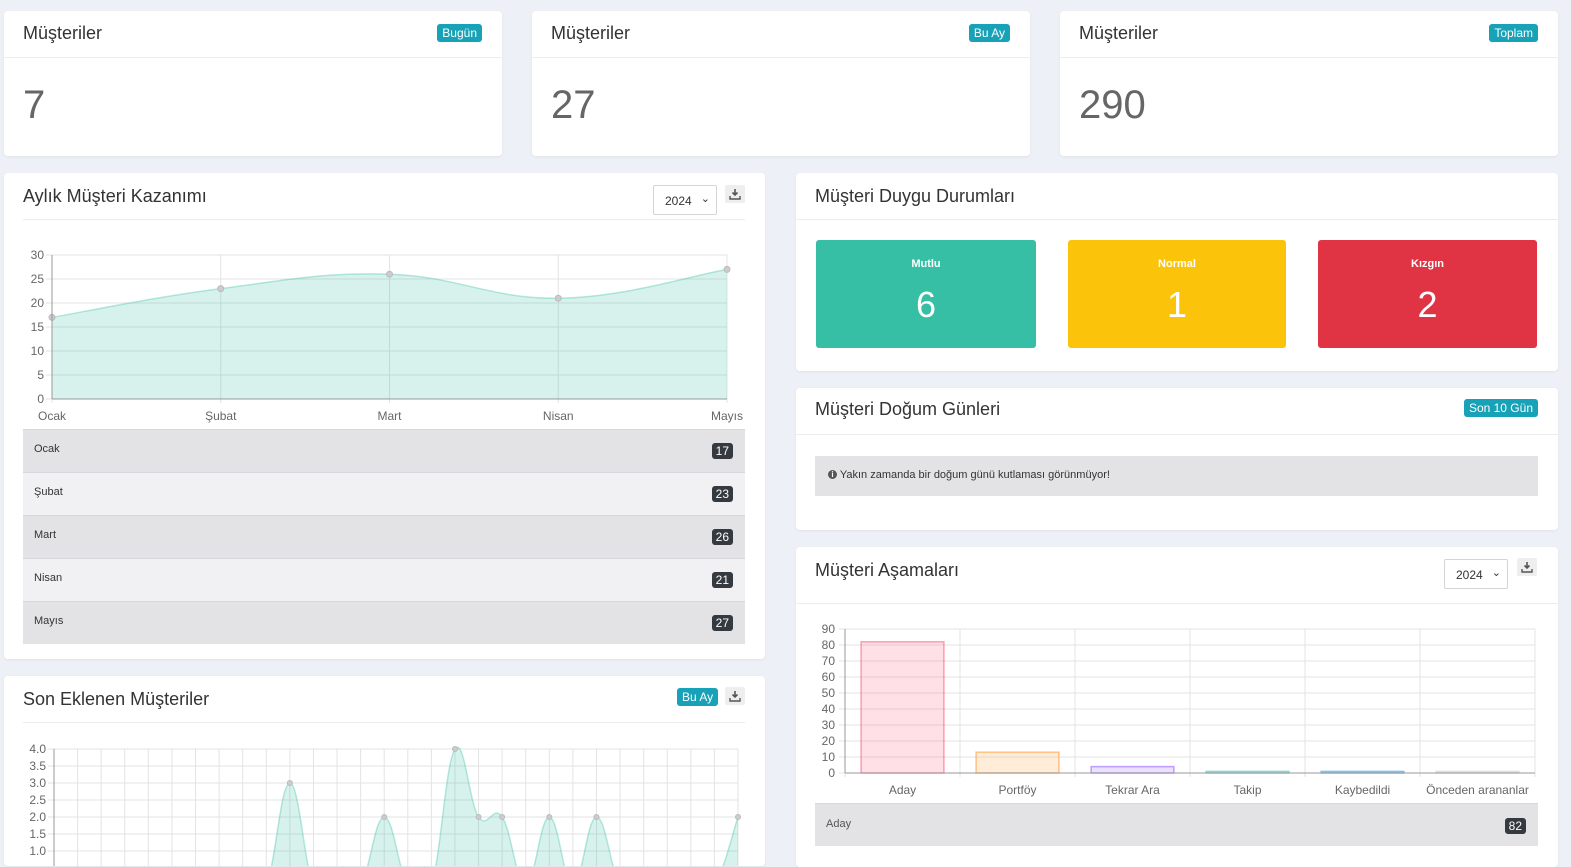  What do you see at coordinates (1469, 575) in the screenshot?
I see `year-select-value: 2024` at bounding box center [1469, 575].